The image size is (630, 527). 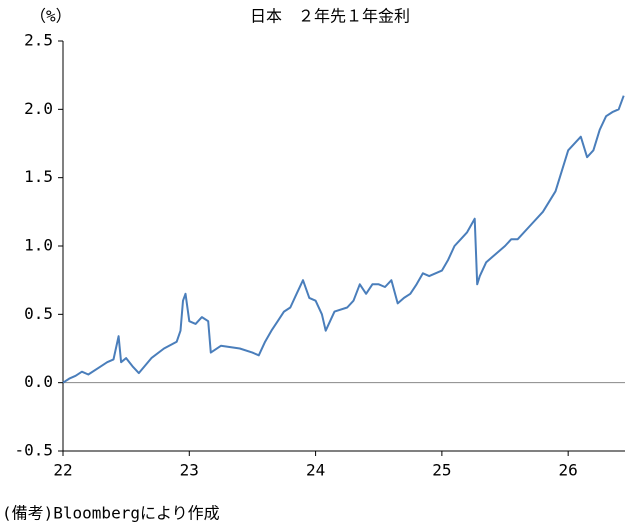 I want to click on x-tick-label: 24, so click(x=315, y=470).